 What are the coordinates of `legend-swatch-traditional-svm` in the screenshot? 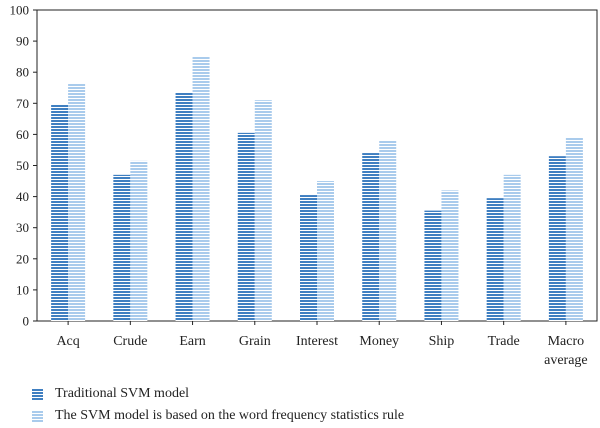 It's located at (37, 394).